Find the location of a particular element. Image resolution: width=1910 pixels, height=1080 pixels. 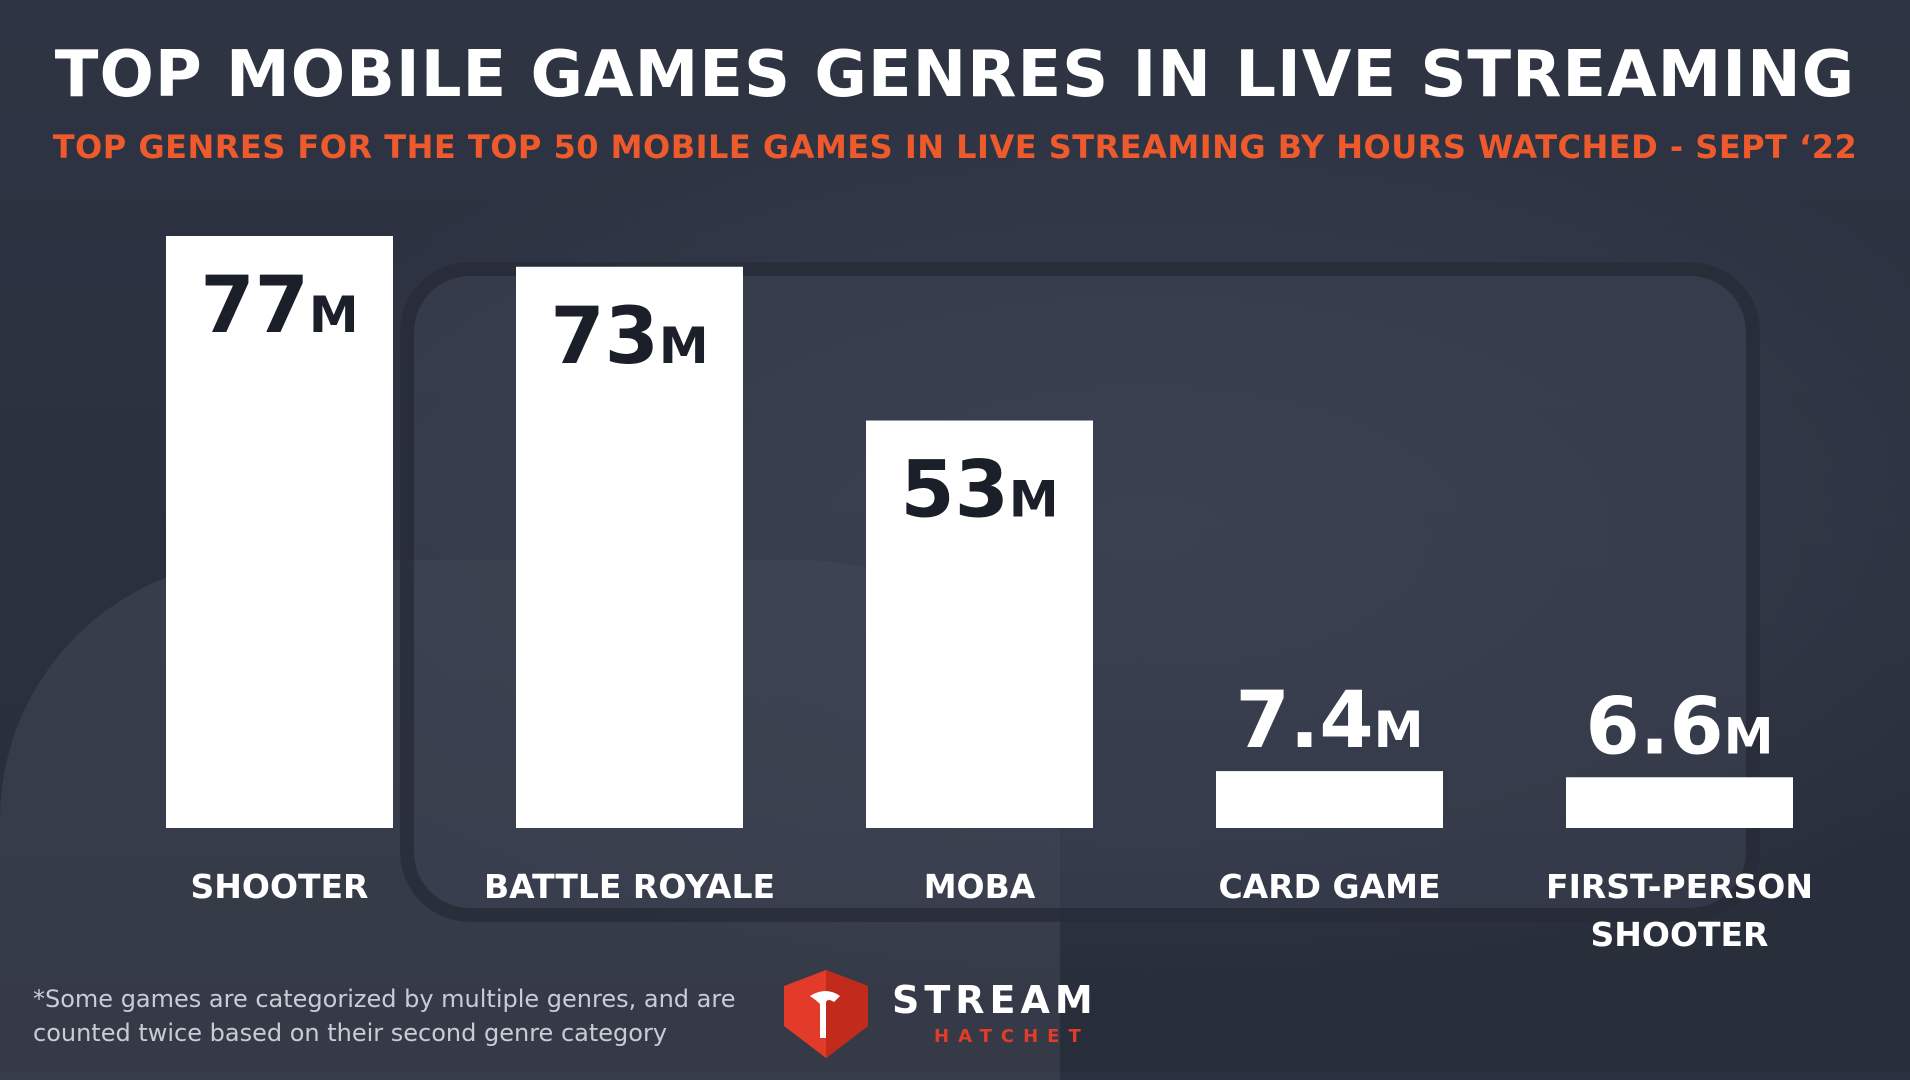

value-label-4: 6.6M is located at coordinates (1680, 727).